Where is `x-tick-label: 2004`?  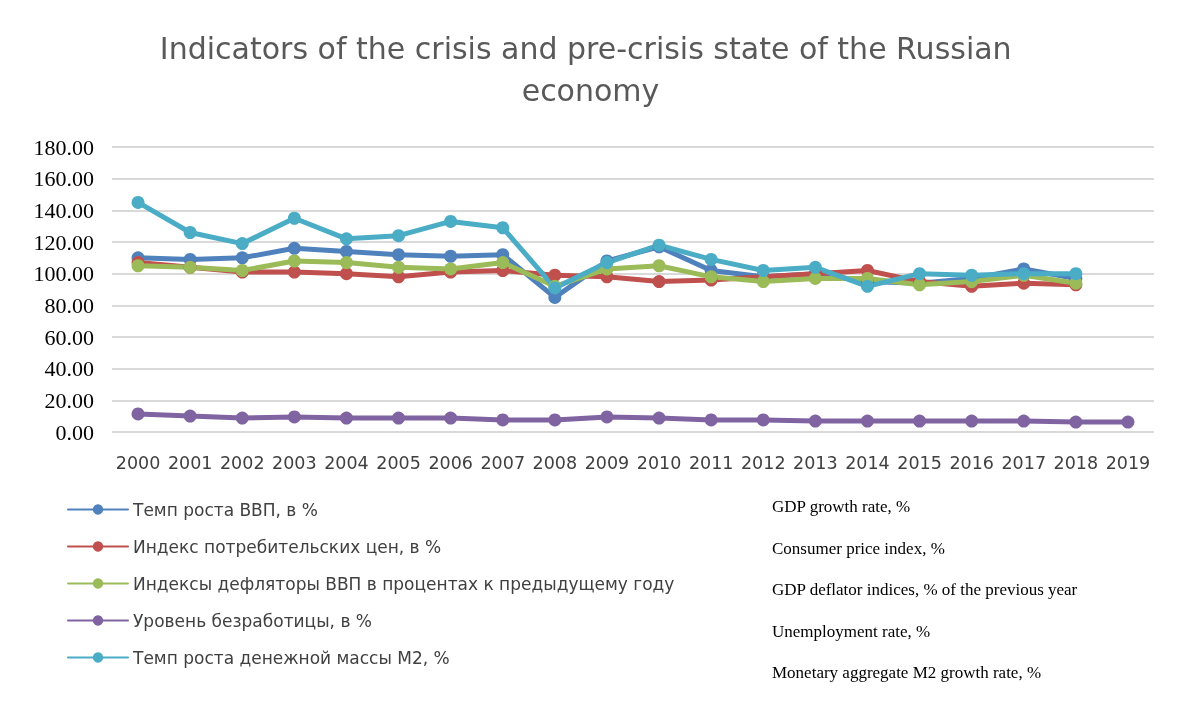
x-tick-label: 2004 is located at coordinates (346, 463).